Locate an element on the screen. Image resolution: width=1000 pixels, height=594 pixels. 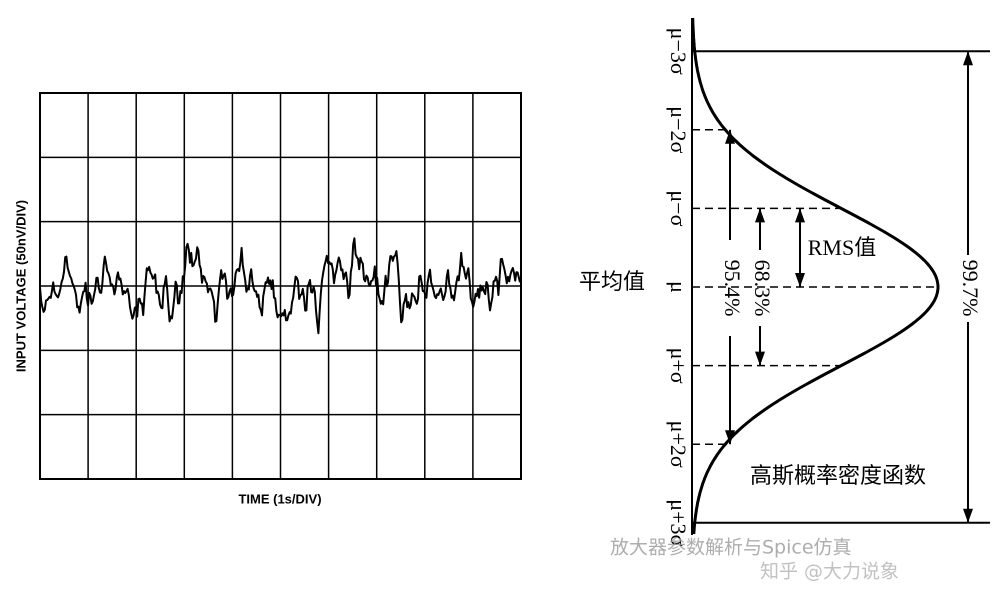
span-label: 99.7% is located at coordinates (970, 288).